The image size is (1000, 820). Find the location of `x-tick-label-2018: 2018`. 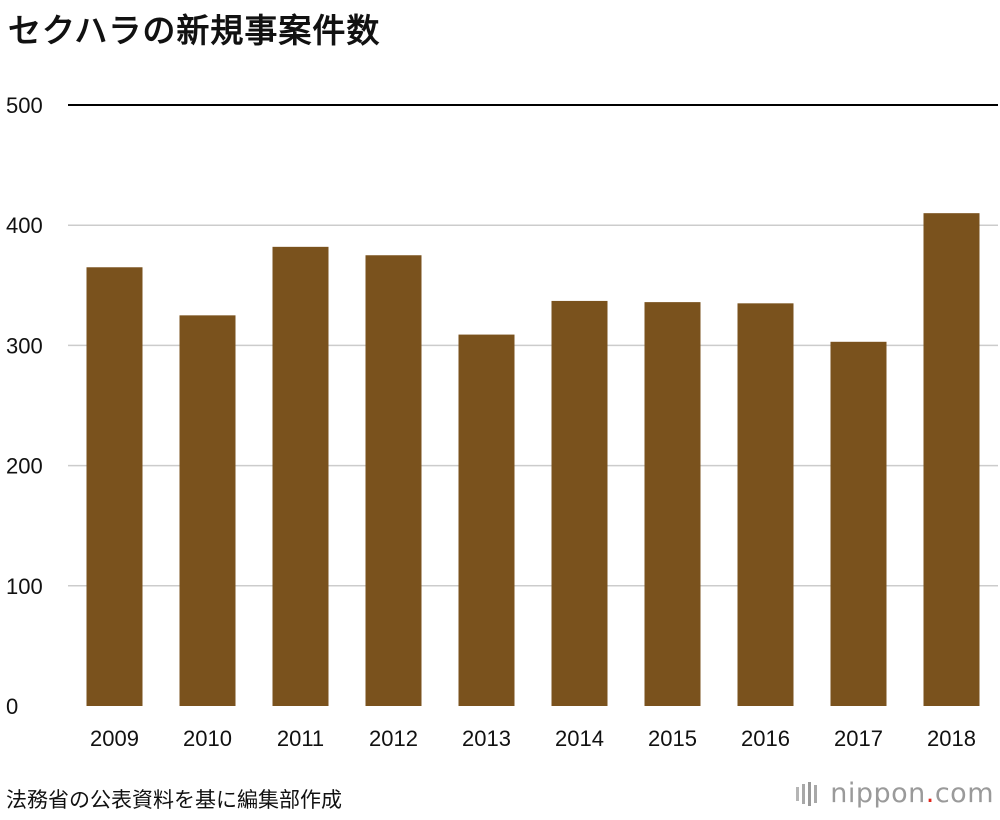

x-tick-label-2018: 2018 is located at coordinates (951, 738).